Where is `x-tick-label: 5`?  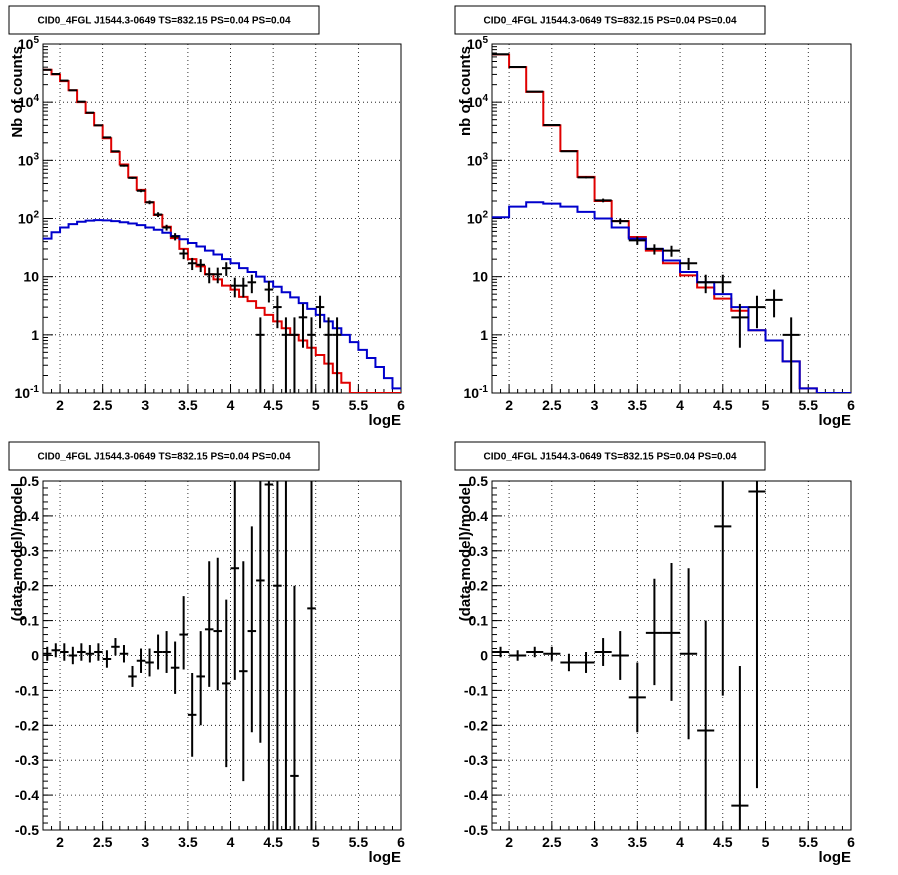
x-tick-label: 5 is located at coordinates (766, 405).